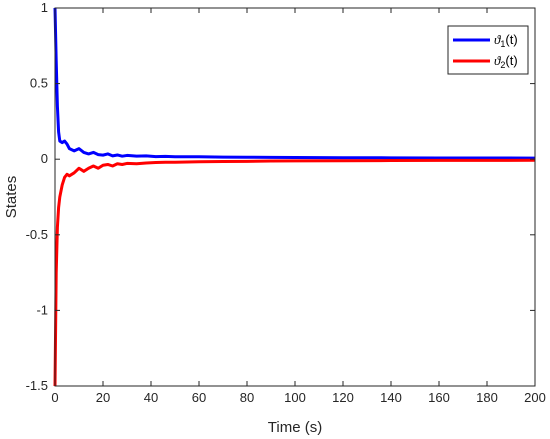 The image size is (550, 439). What do you see at coordinates (11, 197) in the screenshot?
I see `y-axis-label: States` at bounding box center [11, 197].